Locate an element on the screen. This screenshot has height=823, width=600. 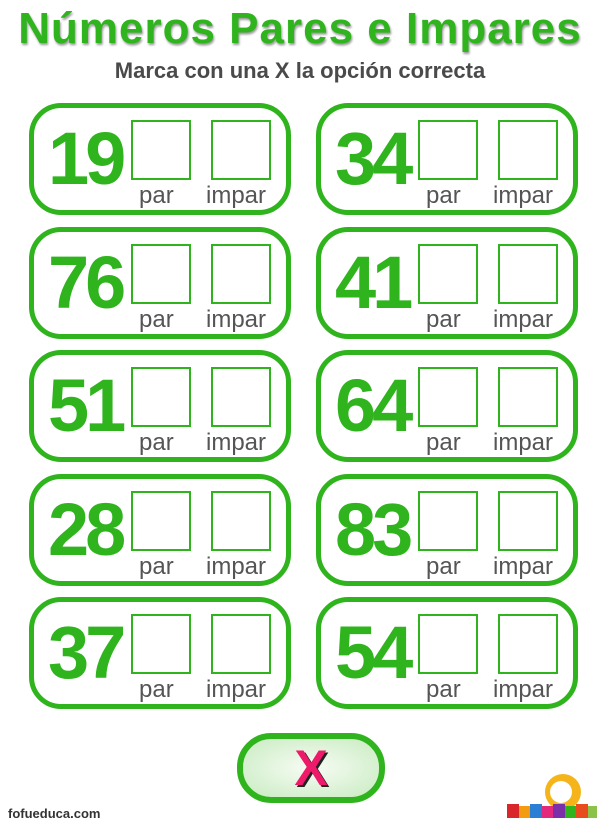
number-card: 76 par impar is located at coordinates (160, 282).